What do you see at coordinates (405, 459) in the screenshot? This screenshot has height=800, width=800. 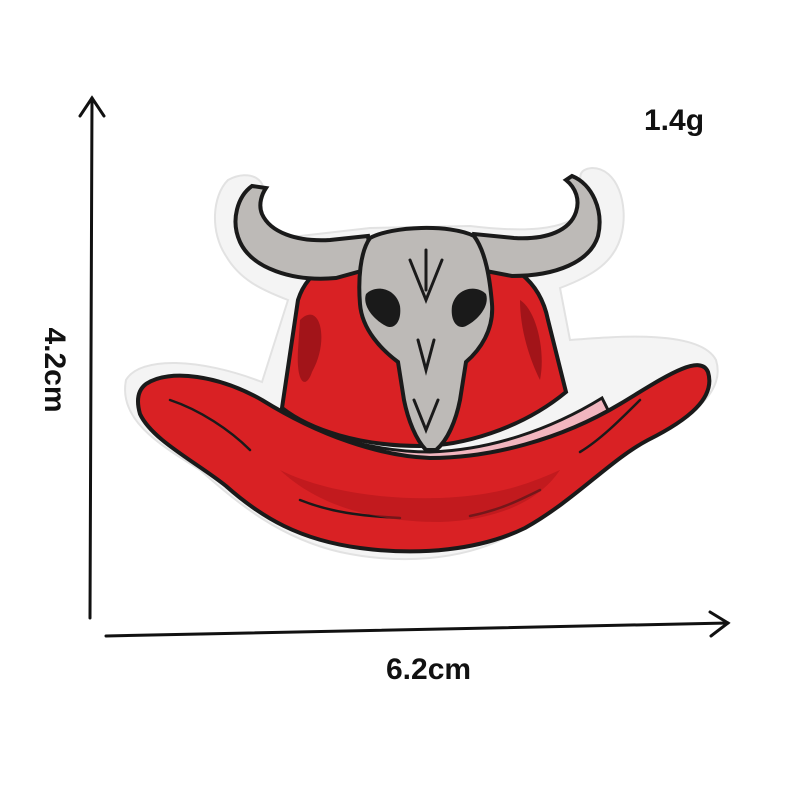 I see `brim-stitch-detail` at bounding box center [405, 459].